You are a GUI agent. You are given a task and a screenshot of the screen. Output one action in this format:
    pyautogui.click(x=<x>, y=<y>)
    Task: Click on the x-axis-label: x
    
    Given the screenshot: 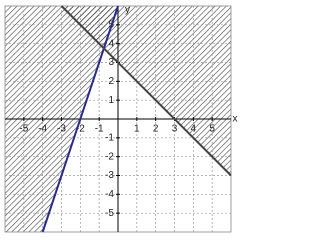 What is the action you would take?
    pyautogui.click(x=235, y=119)
    